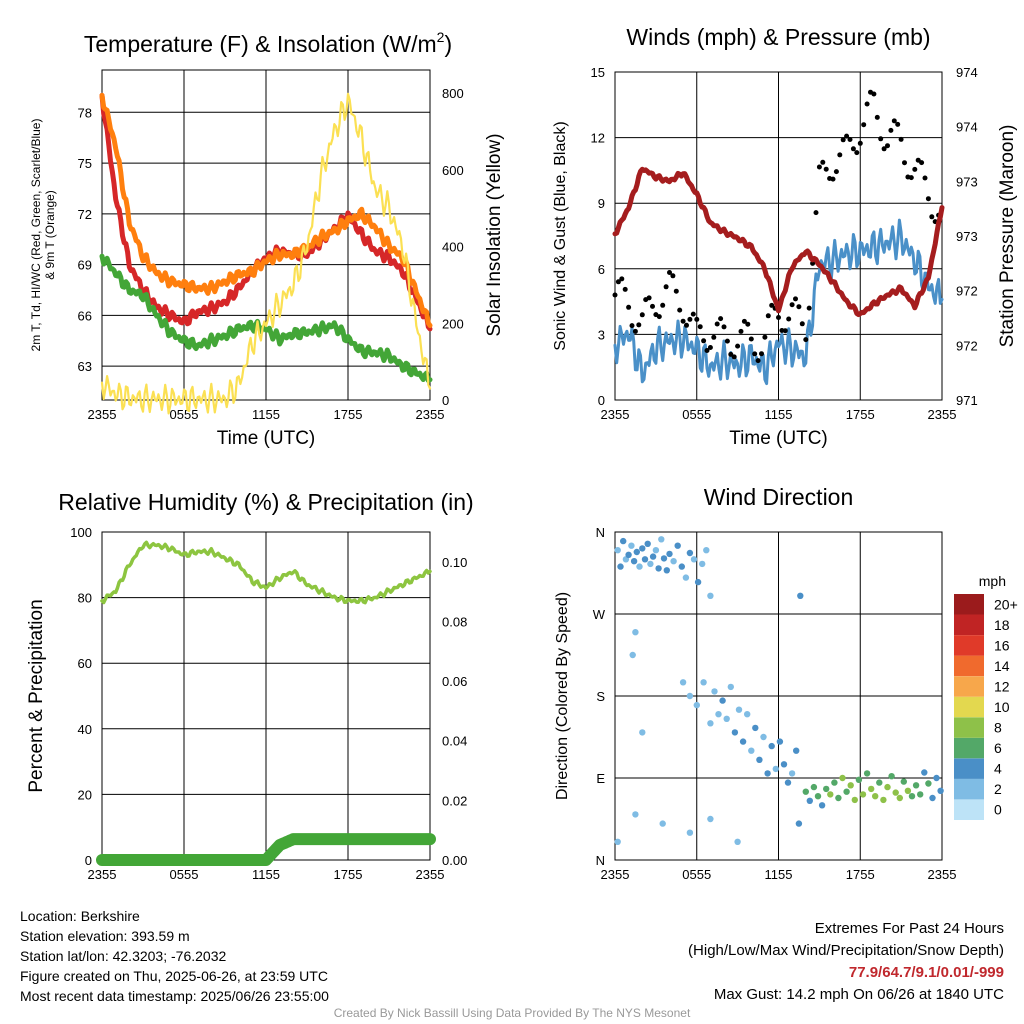 The image size is (1024, 1024). What do you see at coordinates (1002, 707) in the screenshot?
I see `dir-colorbar-label-330: 10` at bounding box center [1002, 707].